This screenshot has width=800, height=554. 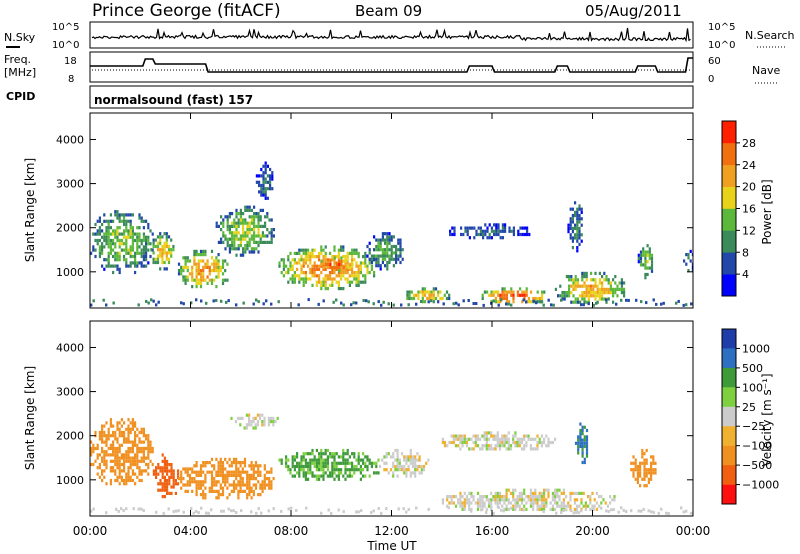 I want to click on station-title: Prince George (fitACF), so click(x=186, y=11).